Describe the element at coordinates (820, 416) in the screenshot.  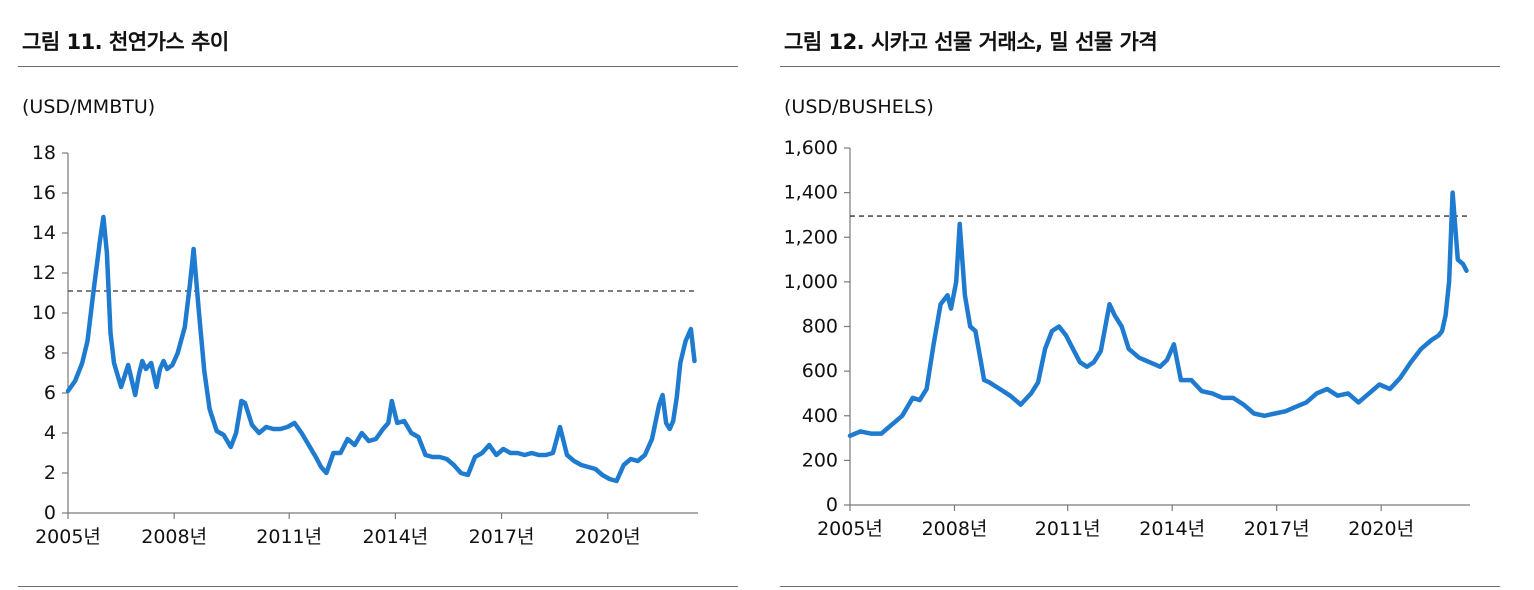
I see `y-tick-label: 400` at that location.